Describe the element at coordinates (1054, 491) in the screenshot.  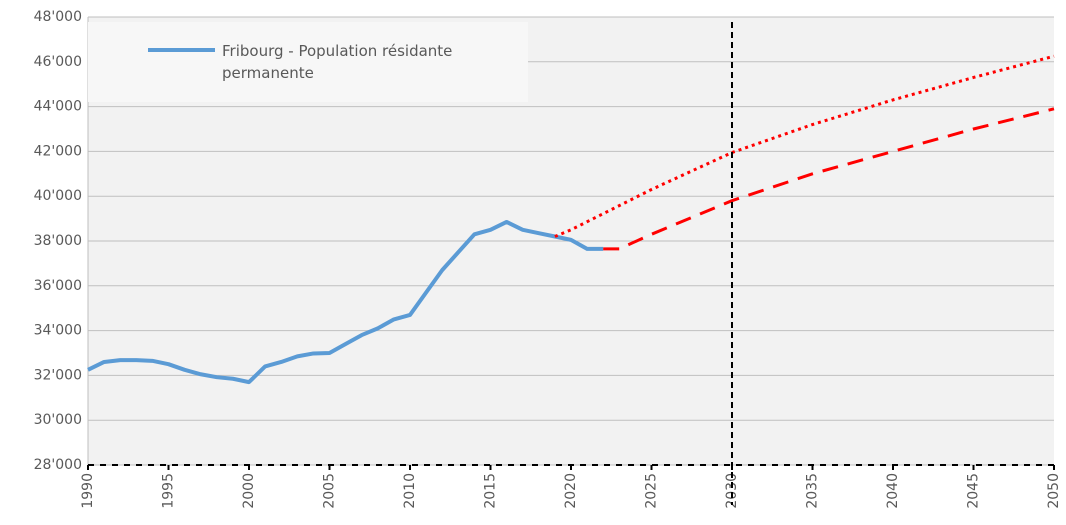
I see `x-tick-label: 2050` at that location.